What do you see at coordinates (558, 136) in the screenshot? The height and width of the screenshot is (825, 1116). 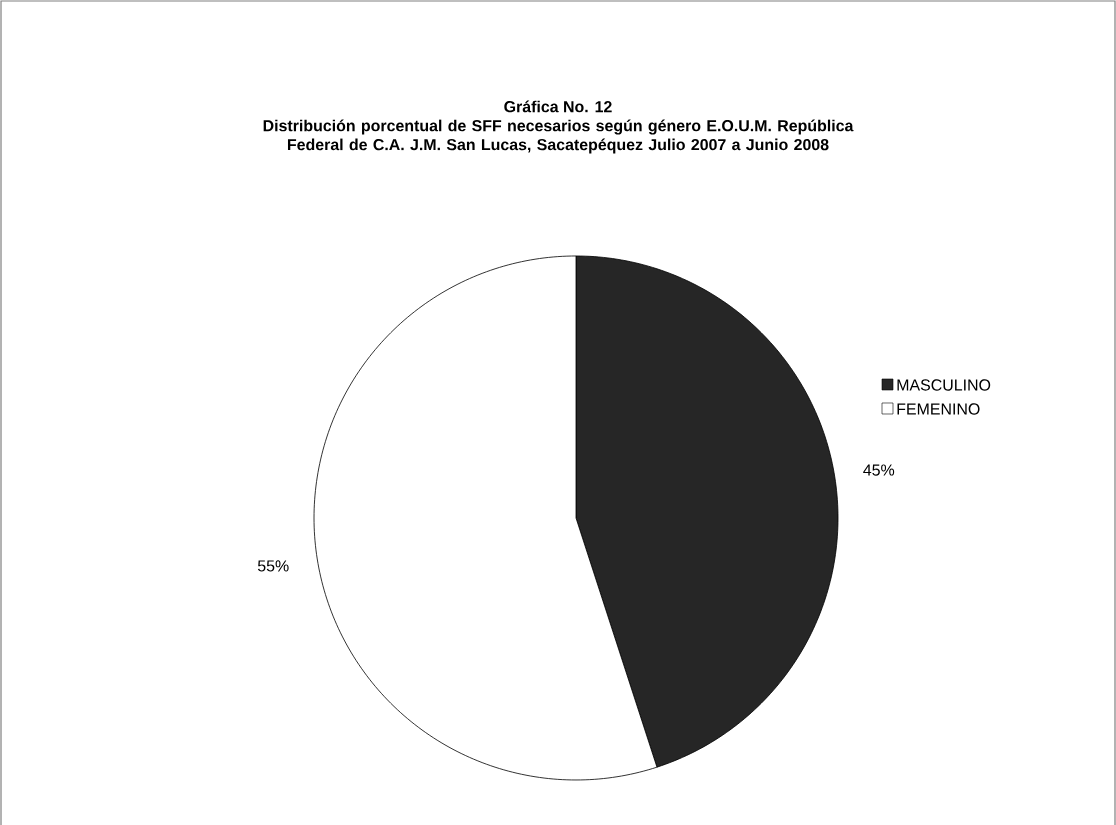 I see `chart-subtitle: Distribución porcentual de SFF necesarios según género E.O.U.M. República Federal de C.A. J.M. San Lucas, Sacatepéquez Julio 2007 a Junio 2008` at bounding box center [558, 136].